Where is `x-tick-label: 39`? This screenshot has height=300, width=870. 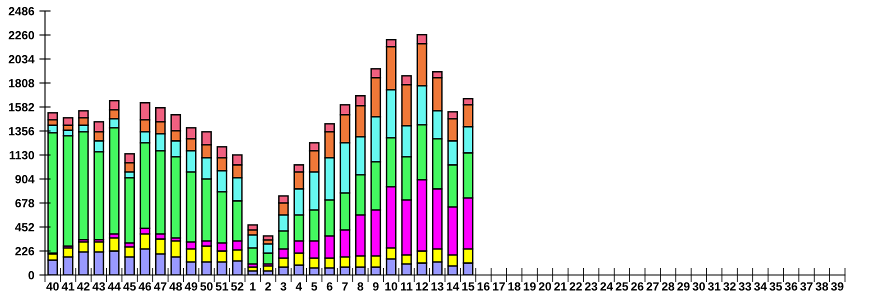 x-tick-label: 39 is located at coordinates (837, 286).